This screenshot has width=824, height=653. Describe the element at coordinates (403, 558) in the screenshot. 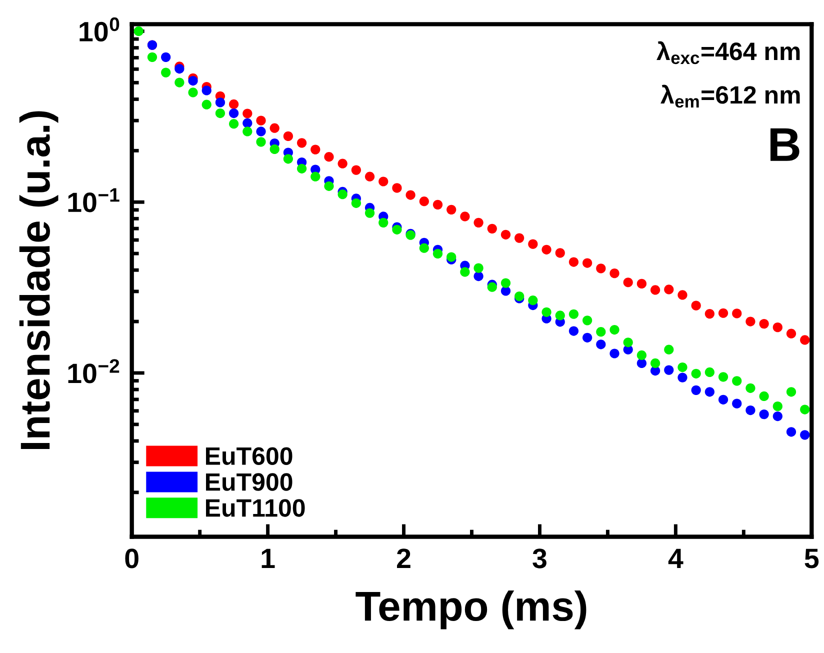

I see `x-tick-label: 2` at that location.